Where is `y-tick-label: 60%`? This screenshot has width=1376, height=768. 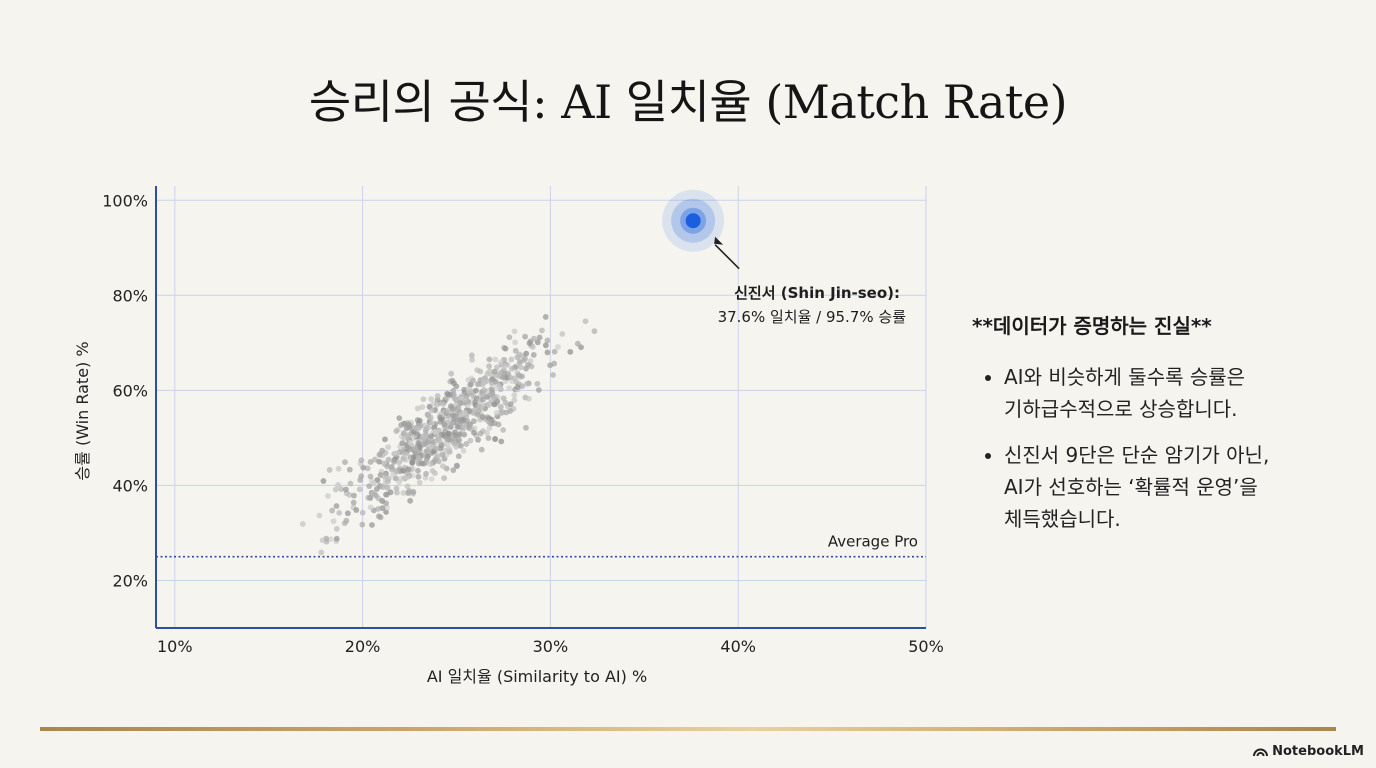 y-tick-label: 60% is located at coordinates (130, 390).